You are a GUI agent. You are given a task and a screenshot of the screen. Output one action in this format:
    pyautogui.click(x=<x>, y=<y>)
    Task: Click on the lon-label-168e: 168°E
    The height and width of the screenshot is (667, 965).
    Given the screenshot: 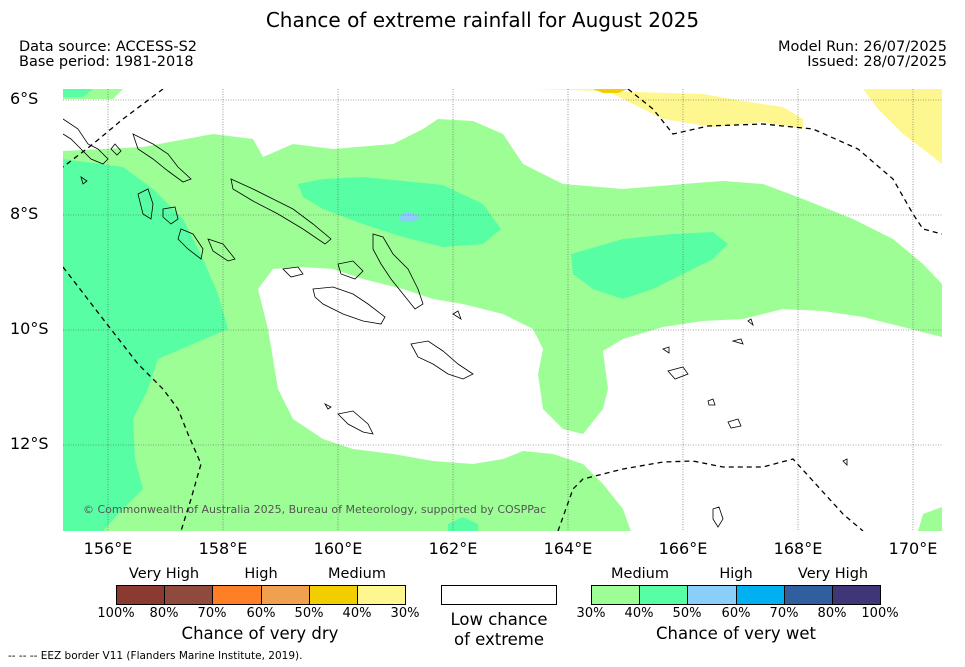 What is the action you would take?
    pyautogui.click(x=798, y=548)
    